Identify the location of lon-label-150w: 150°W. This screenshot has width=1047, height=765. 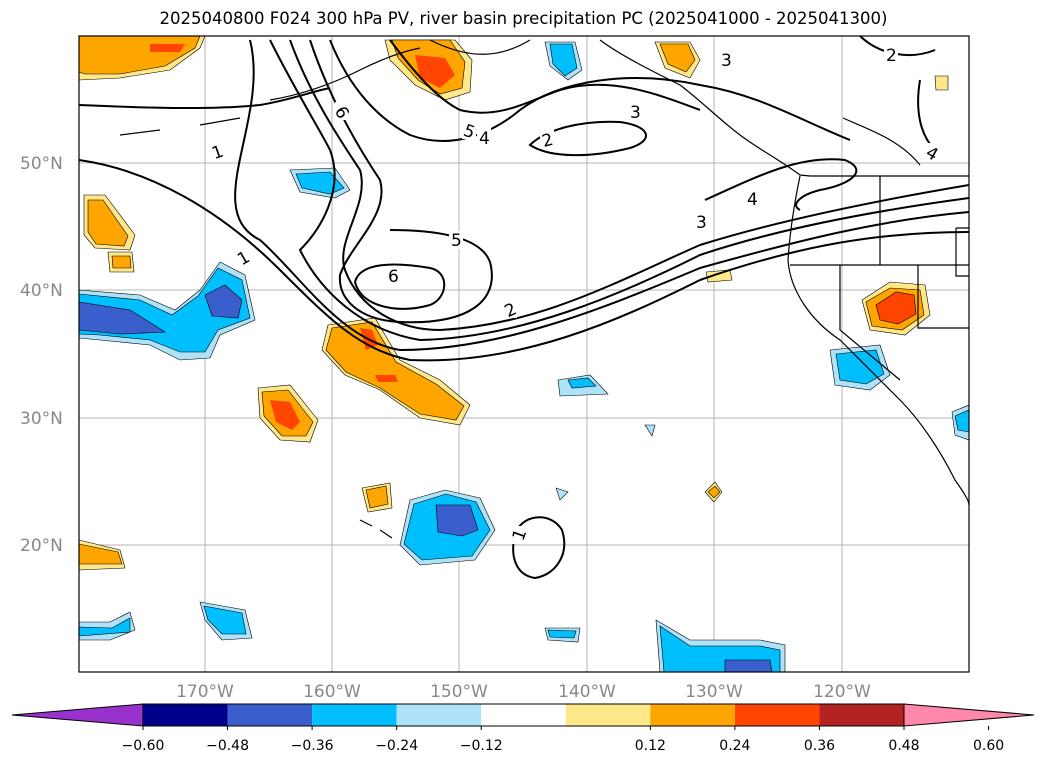
(459, 692).